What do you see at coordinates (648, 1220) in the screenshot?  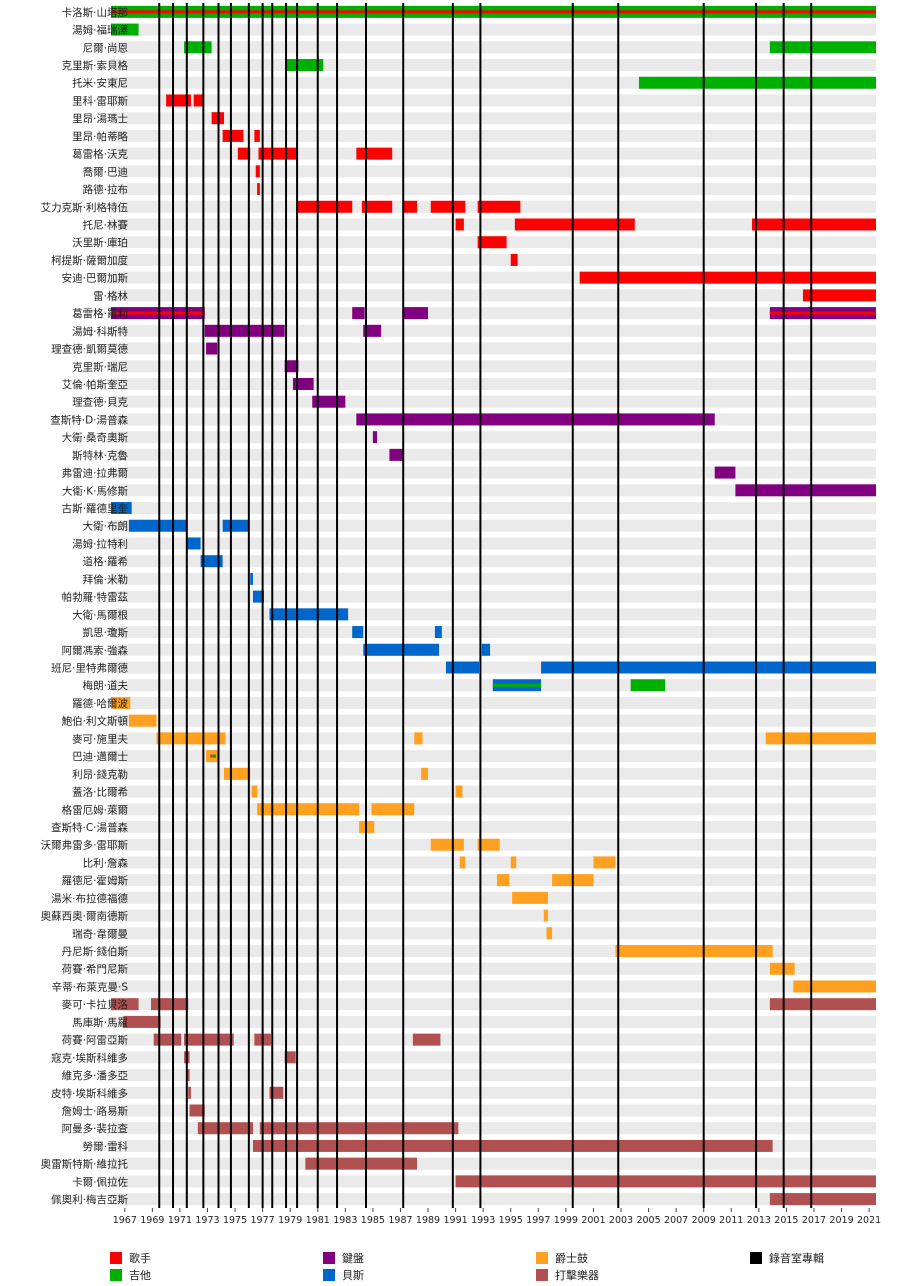 I see `x-tick-label: 2005` at bounding box center [648, 1220].